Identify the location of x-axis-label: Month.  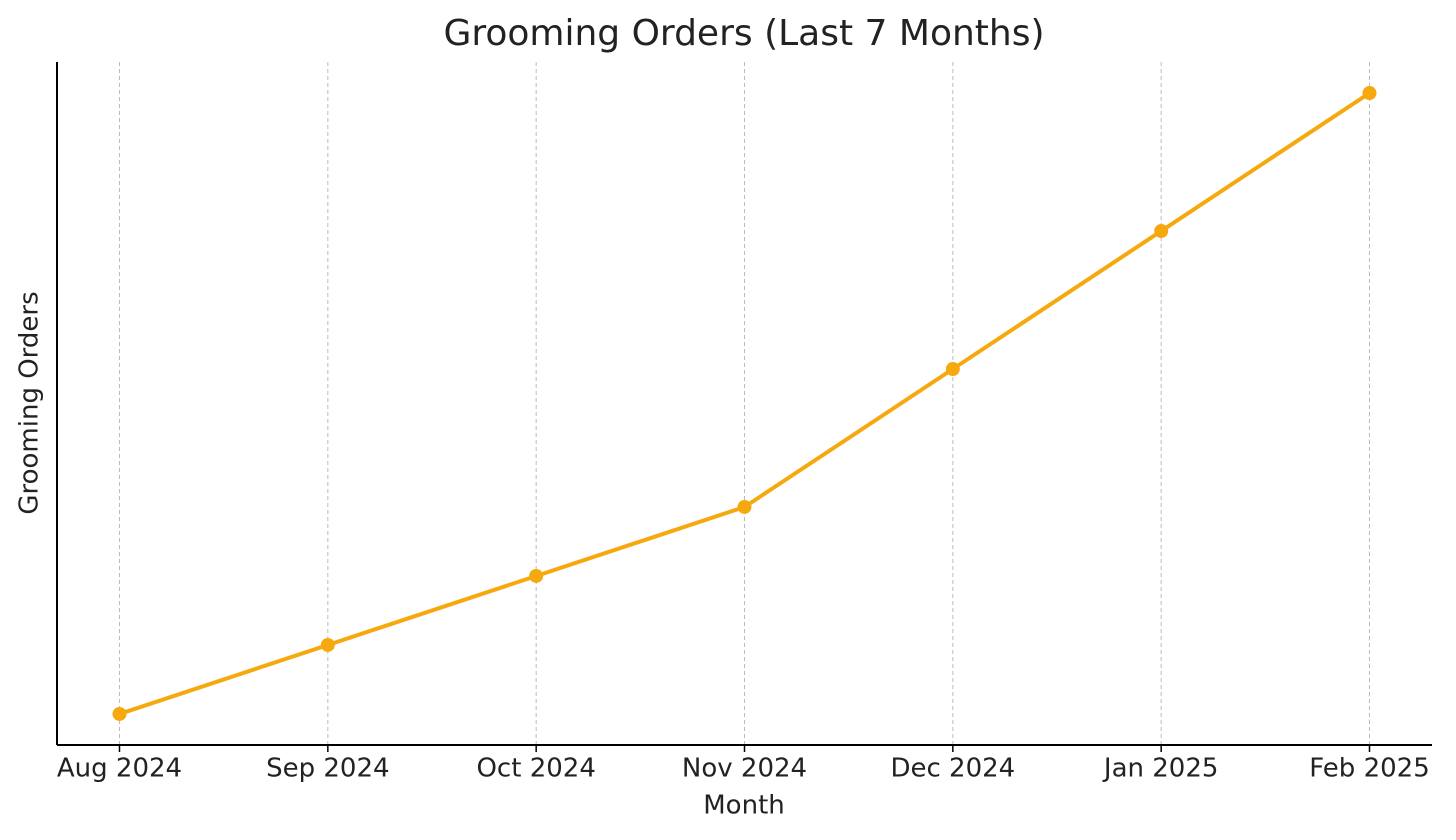
(744, 806).